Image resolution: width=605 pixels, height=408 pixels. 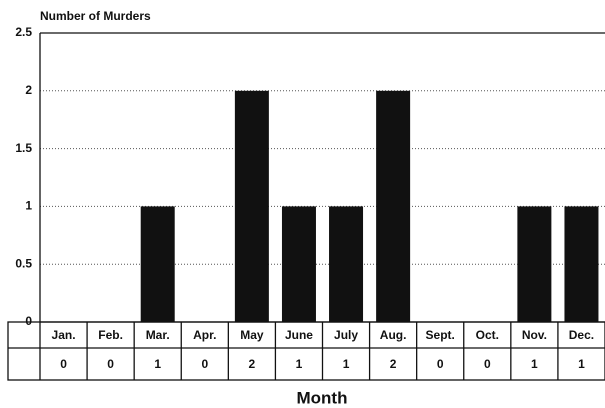 What do you see at coordinates (23, 148) in the screenshot?
I see `y-tick-label: 1.5` at bounding box center [23, 148].